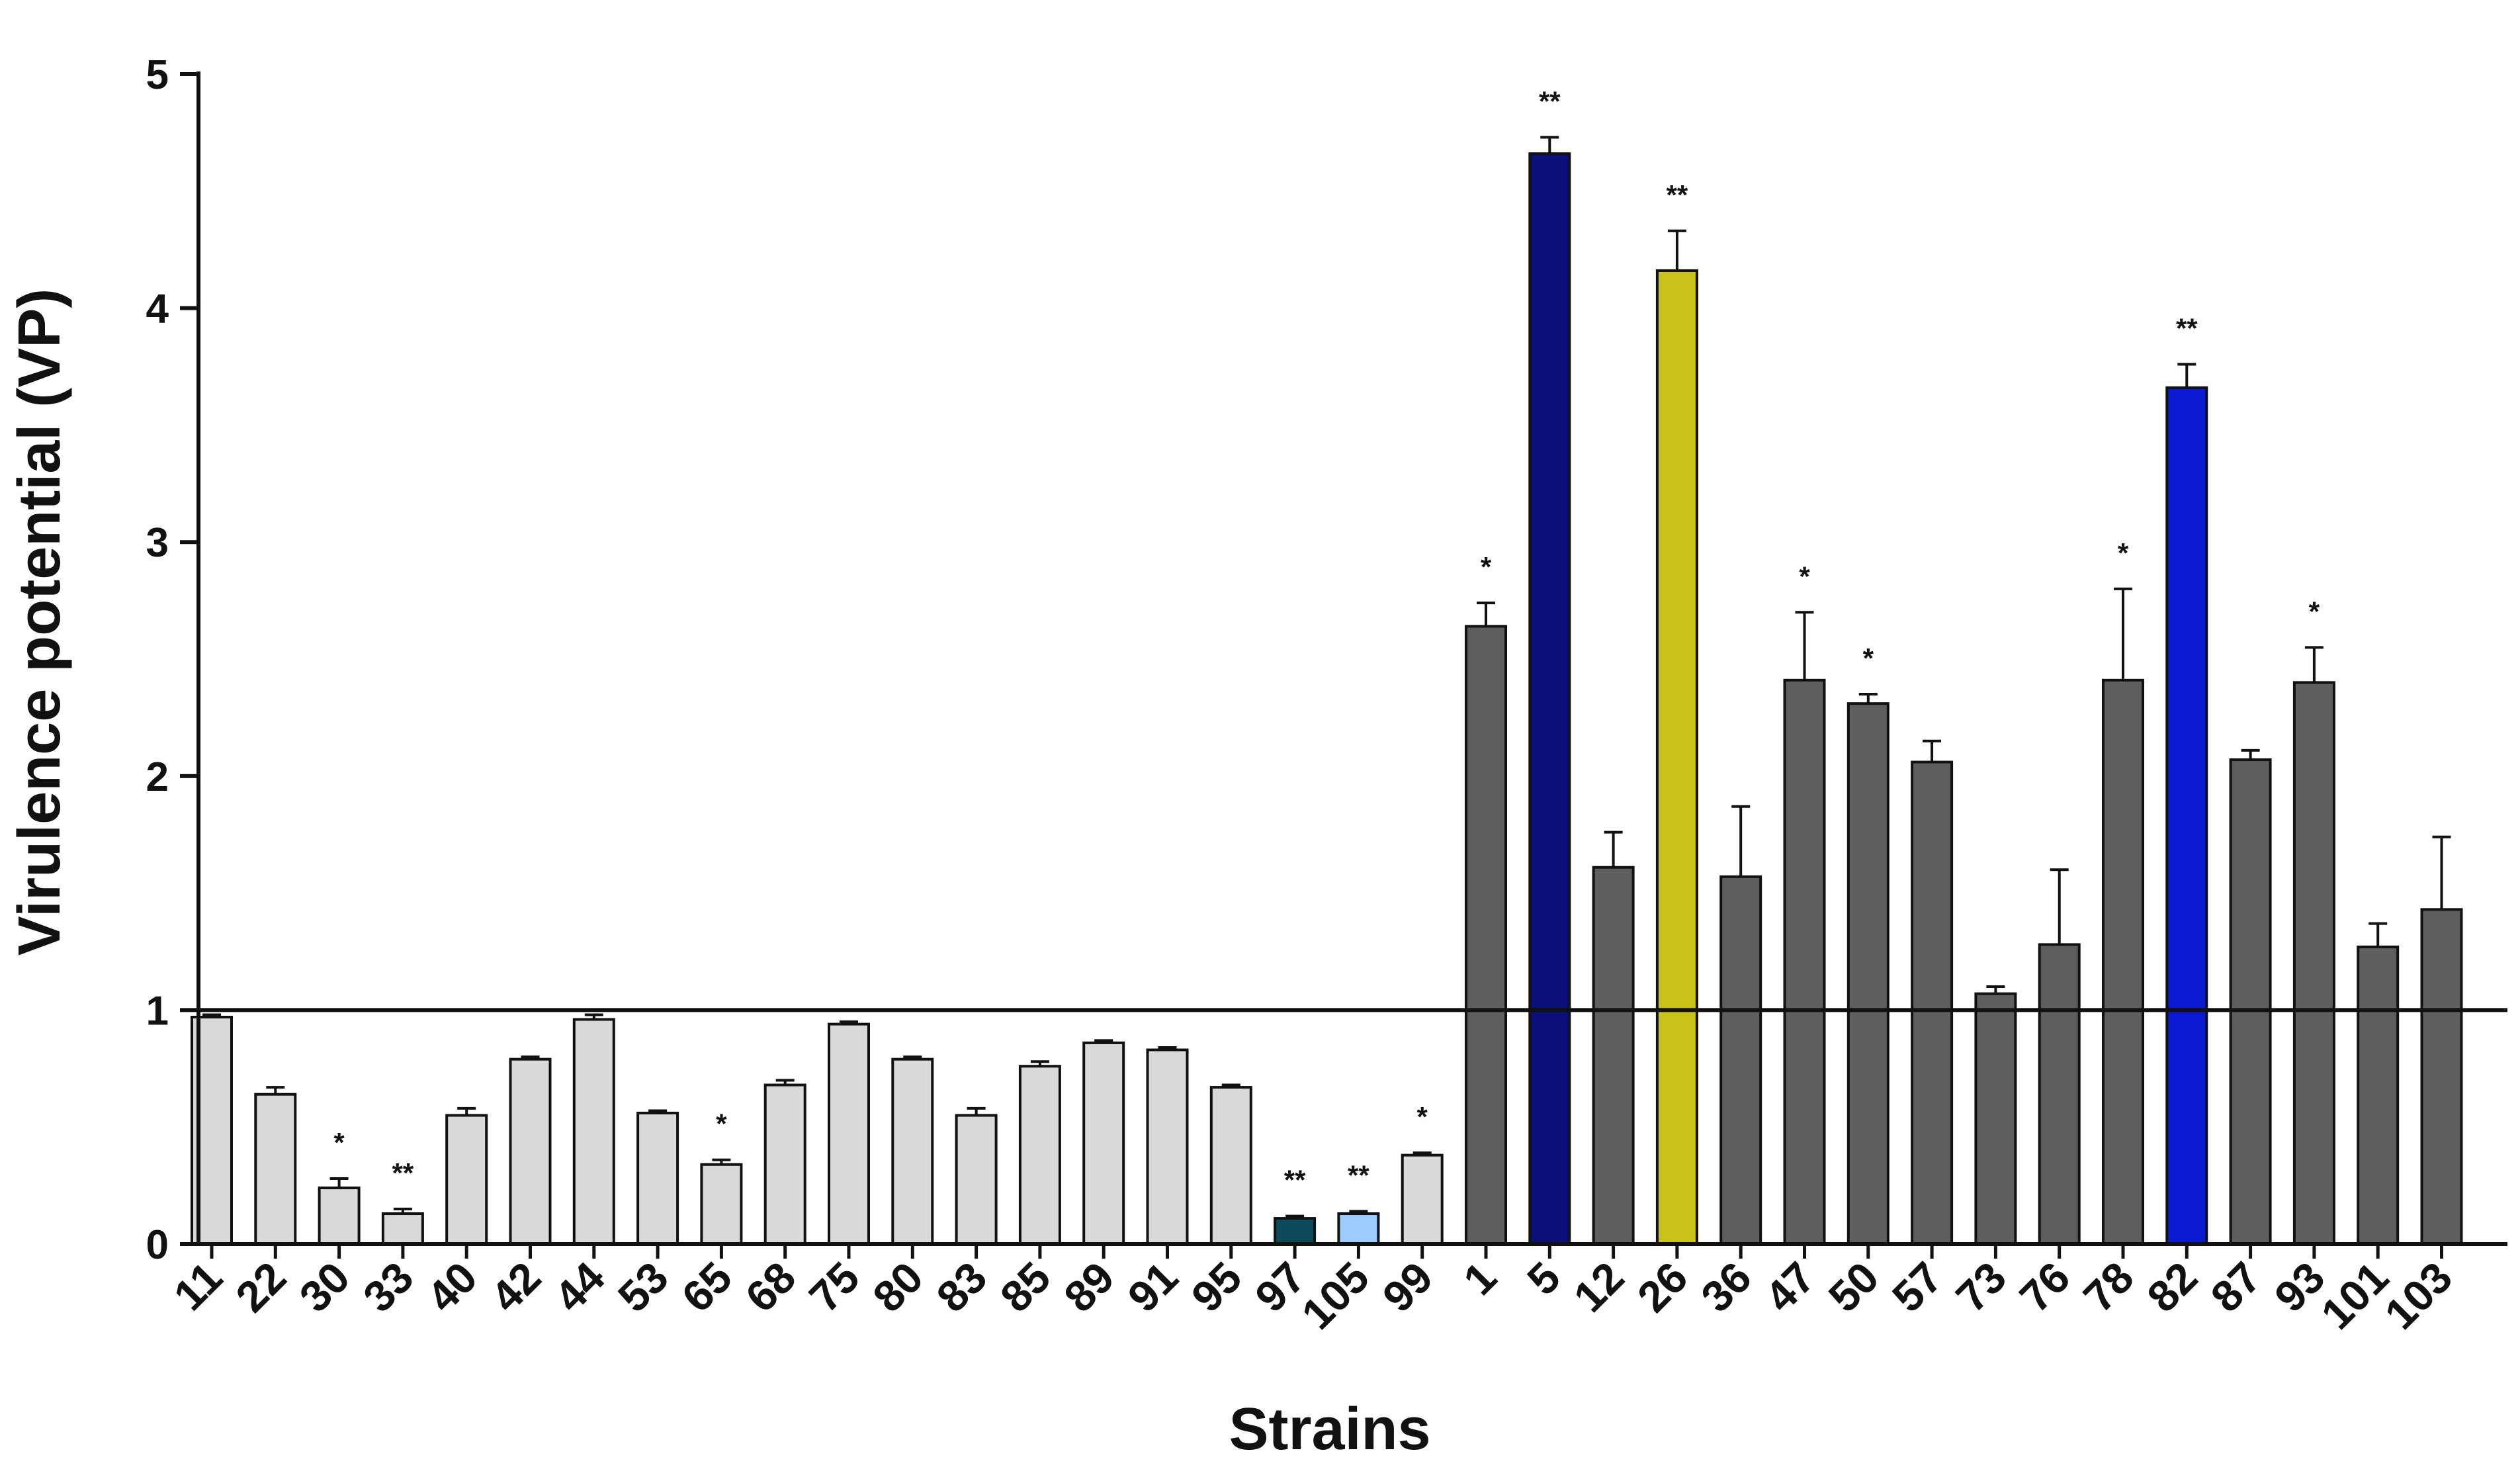 The image size is (2520, 1477). Describe the element at coordinates (157, 543) in the screenshot. I see `y-tick-3: 3` at that location.